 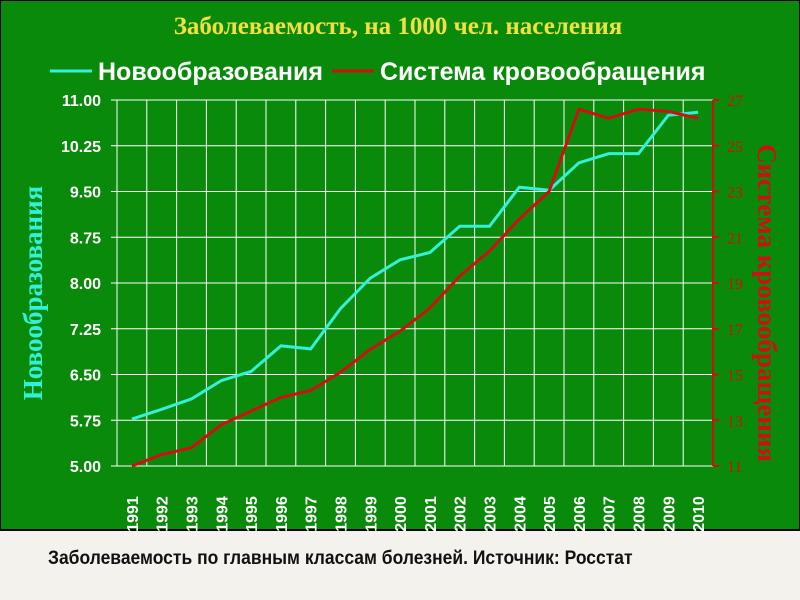 What do you see at coordinates (85, 330) in the screenshot?
I see `y-tick-label: 7.25` at bounding box center [85, 330].